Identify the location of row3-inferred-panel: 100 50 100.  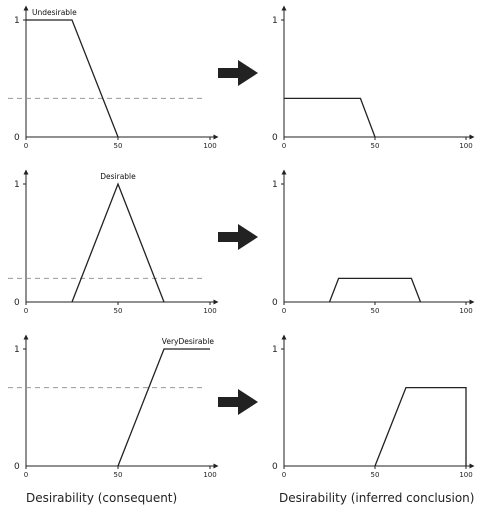
(373, 406).